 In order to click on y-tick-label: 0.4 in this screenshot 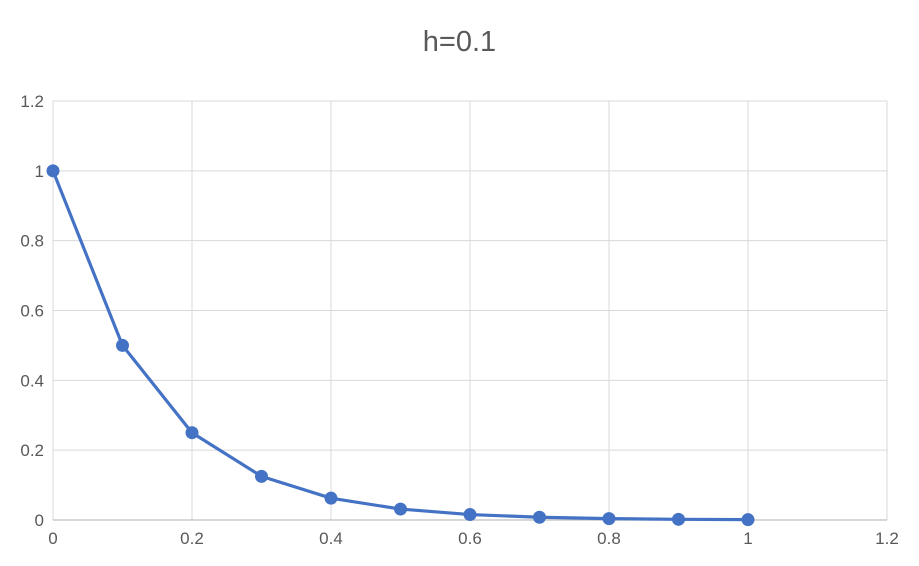, I will do `click(32, 380)`.